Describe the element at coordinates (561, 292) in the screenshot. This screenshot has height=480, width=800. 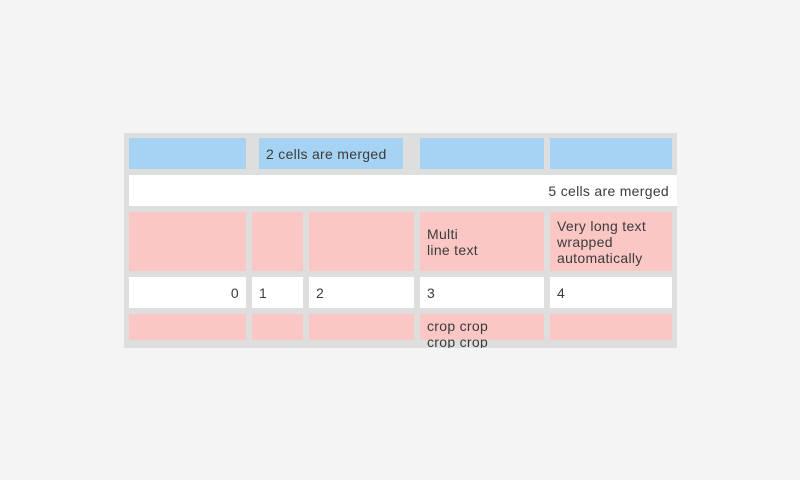
I see `cell-text: 4` at that location.